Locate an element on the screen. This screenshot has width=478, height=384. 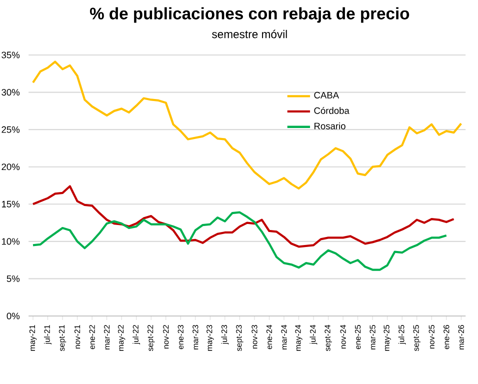
y-tick-label: 5% is located at coordinates (13, 278).